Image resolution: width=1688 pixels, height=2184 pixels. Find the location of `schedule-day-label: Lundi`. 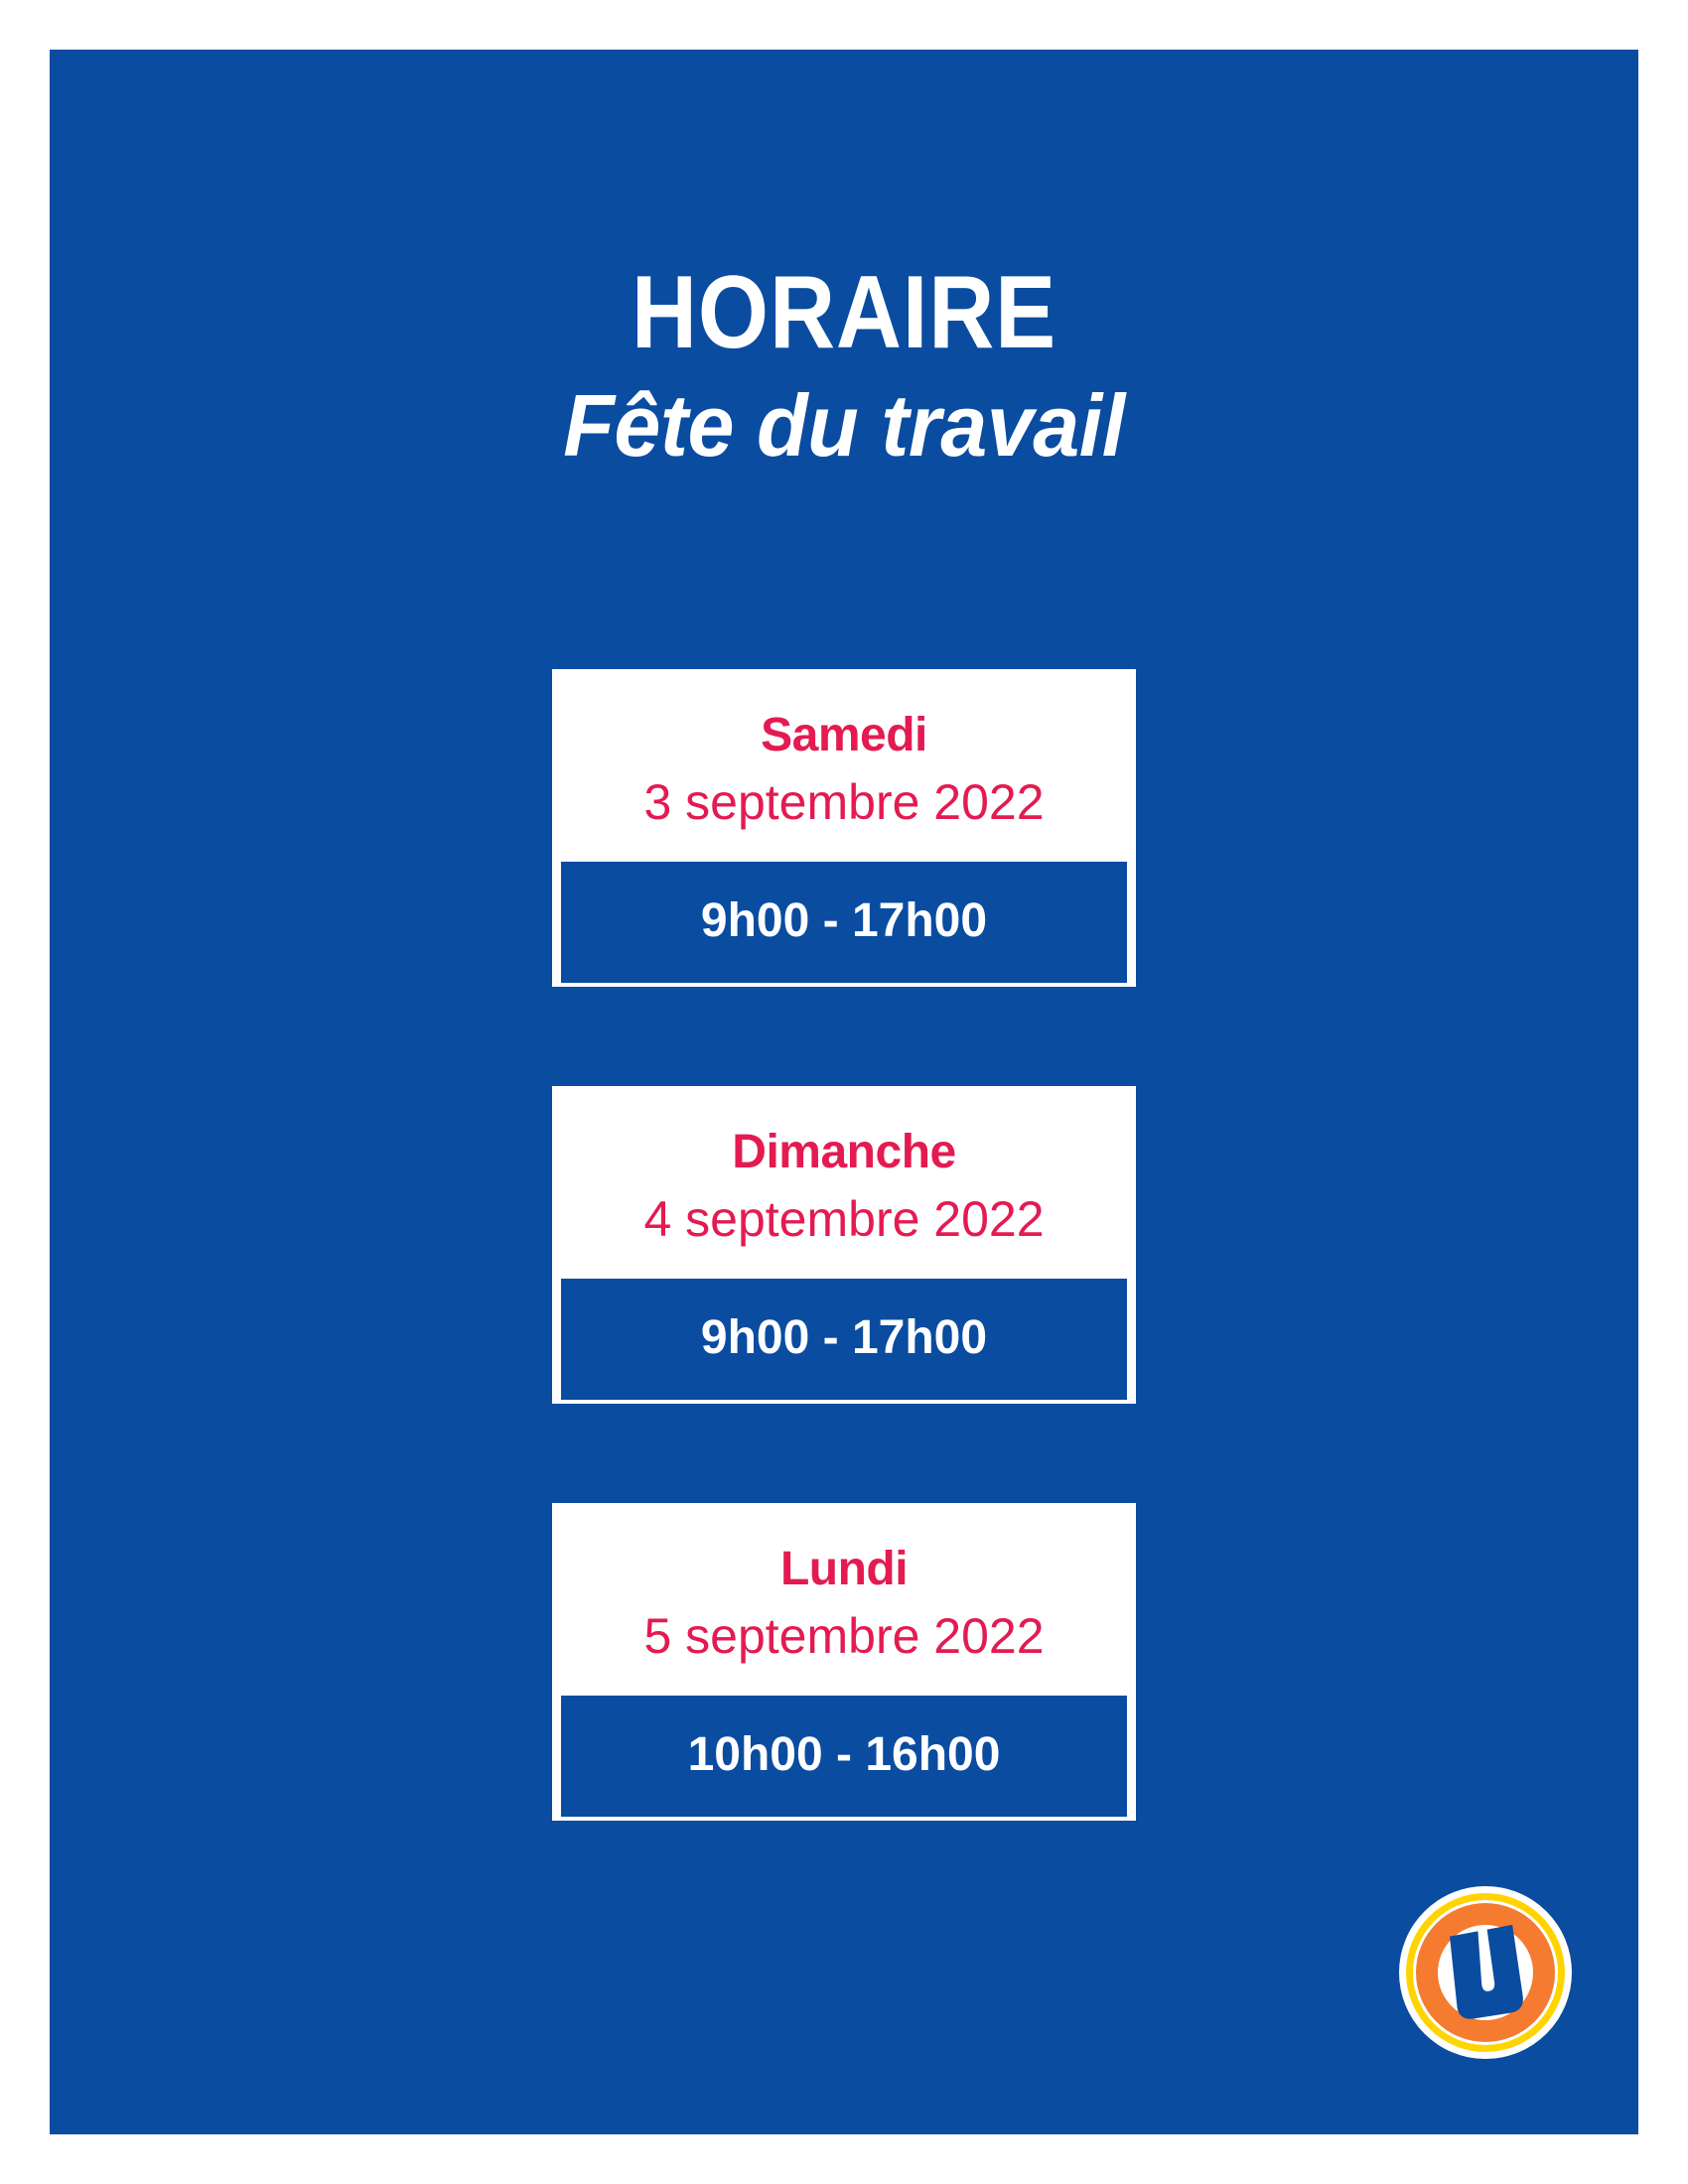

schedule-day-label: Lundi is located at coordinates (844, 1569).